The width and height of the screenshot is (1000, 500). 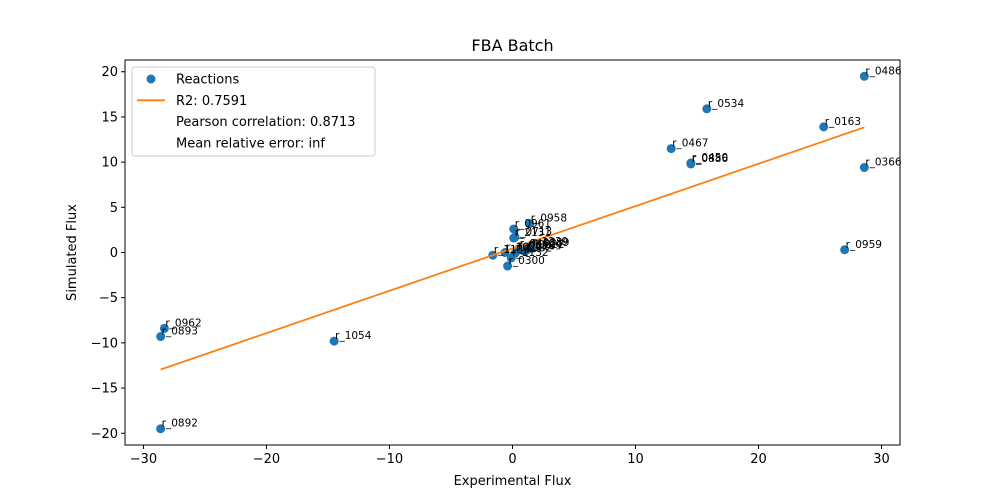 What do you see at coordinates (389, 459) in the screenshot?
I see `x-tick-label: −10` at bounding box center [389, 459].